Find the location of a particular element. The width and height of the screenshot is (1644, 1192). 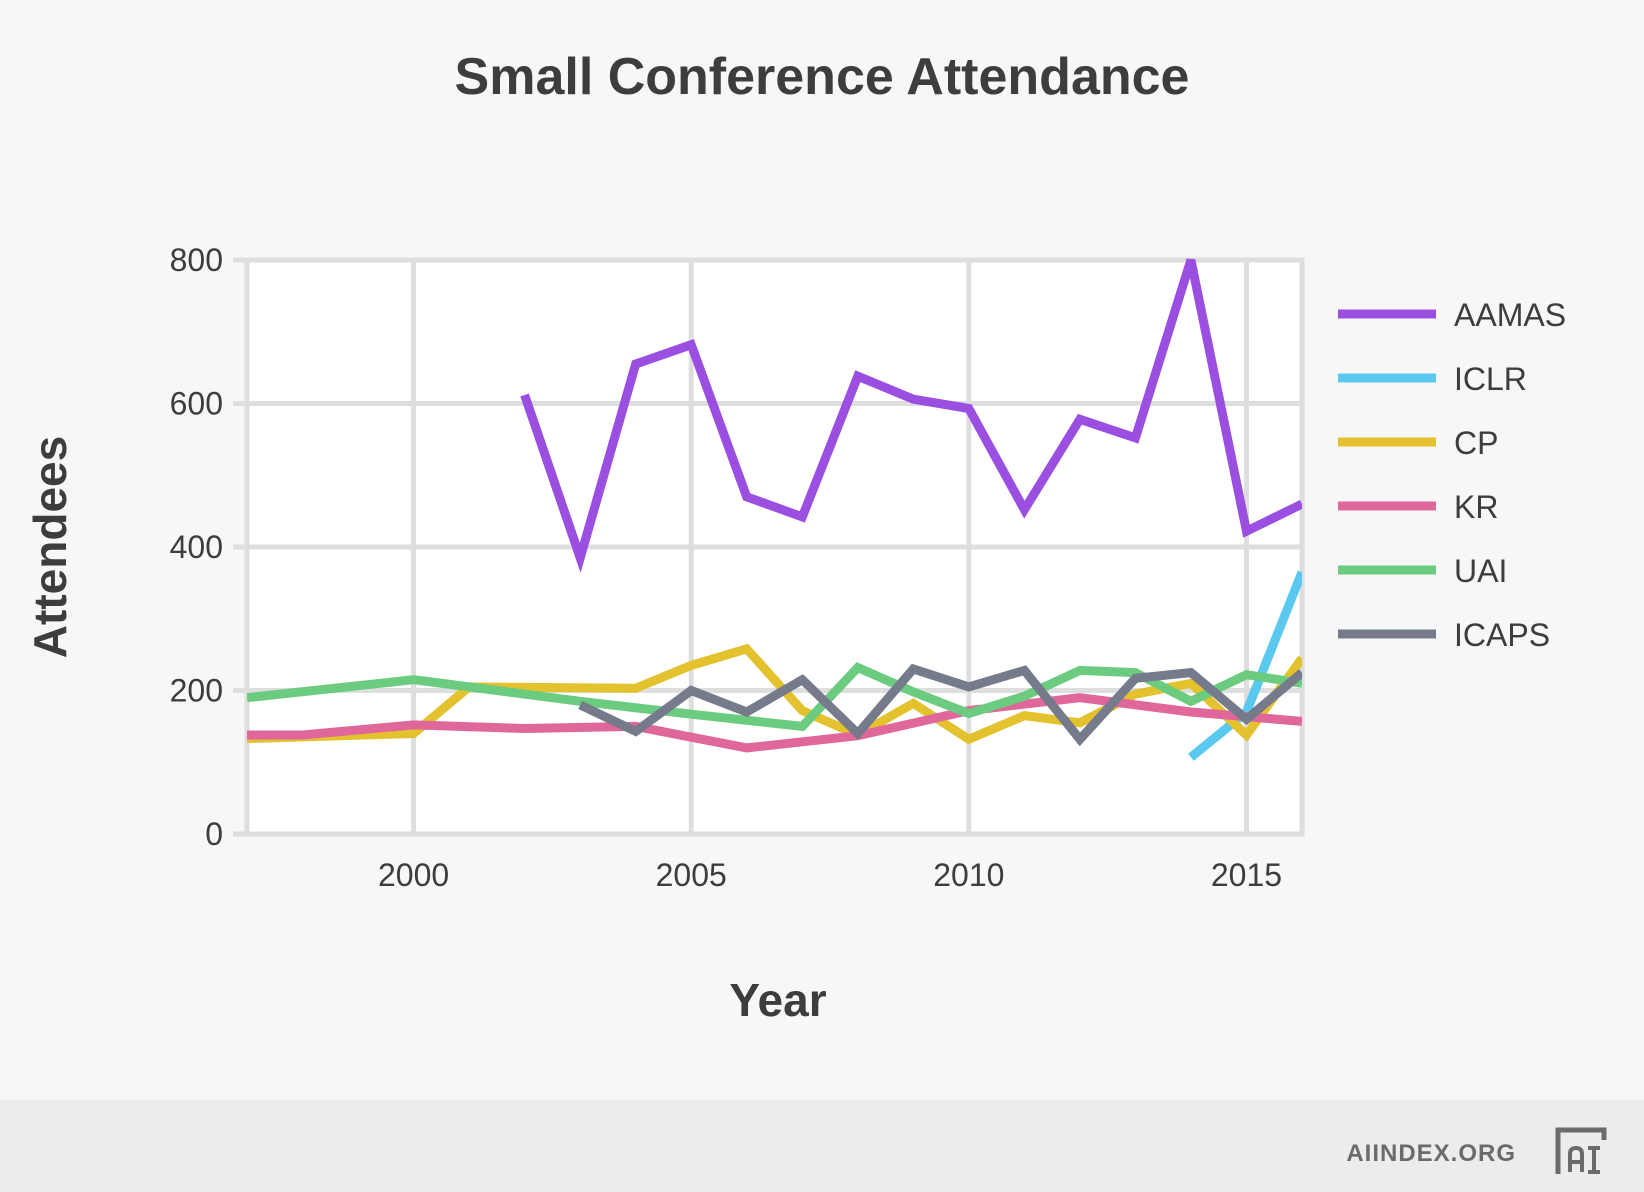

y-tick-label: 600 is located at coordinates (196, 404).